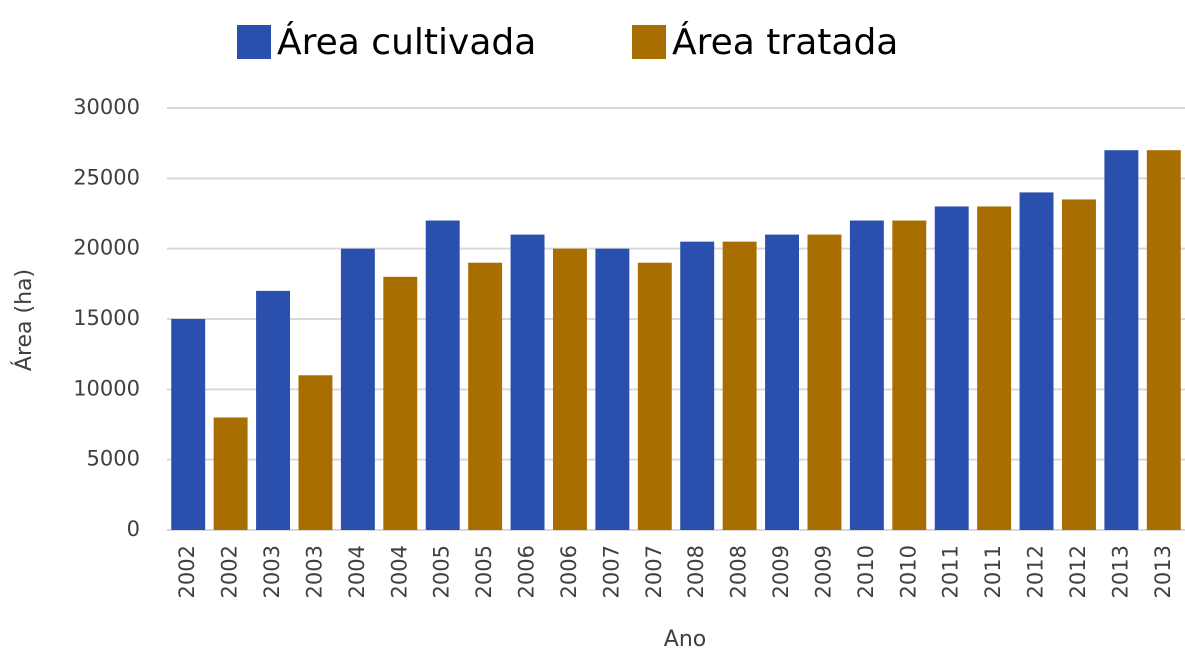 The height and width of the screenshot is (653, 1185). What do you see at coordinates (113, 459) in the screenshot?
I see `y-tick-label: 5000` at bounding box center [113, 459].